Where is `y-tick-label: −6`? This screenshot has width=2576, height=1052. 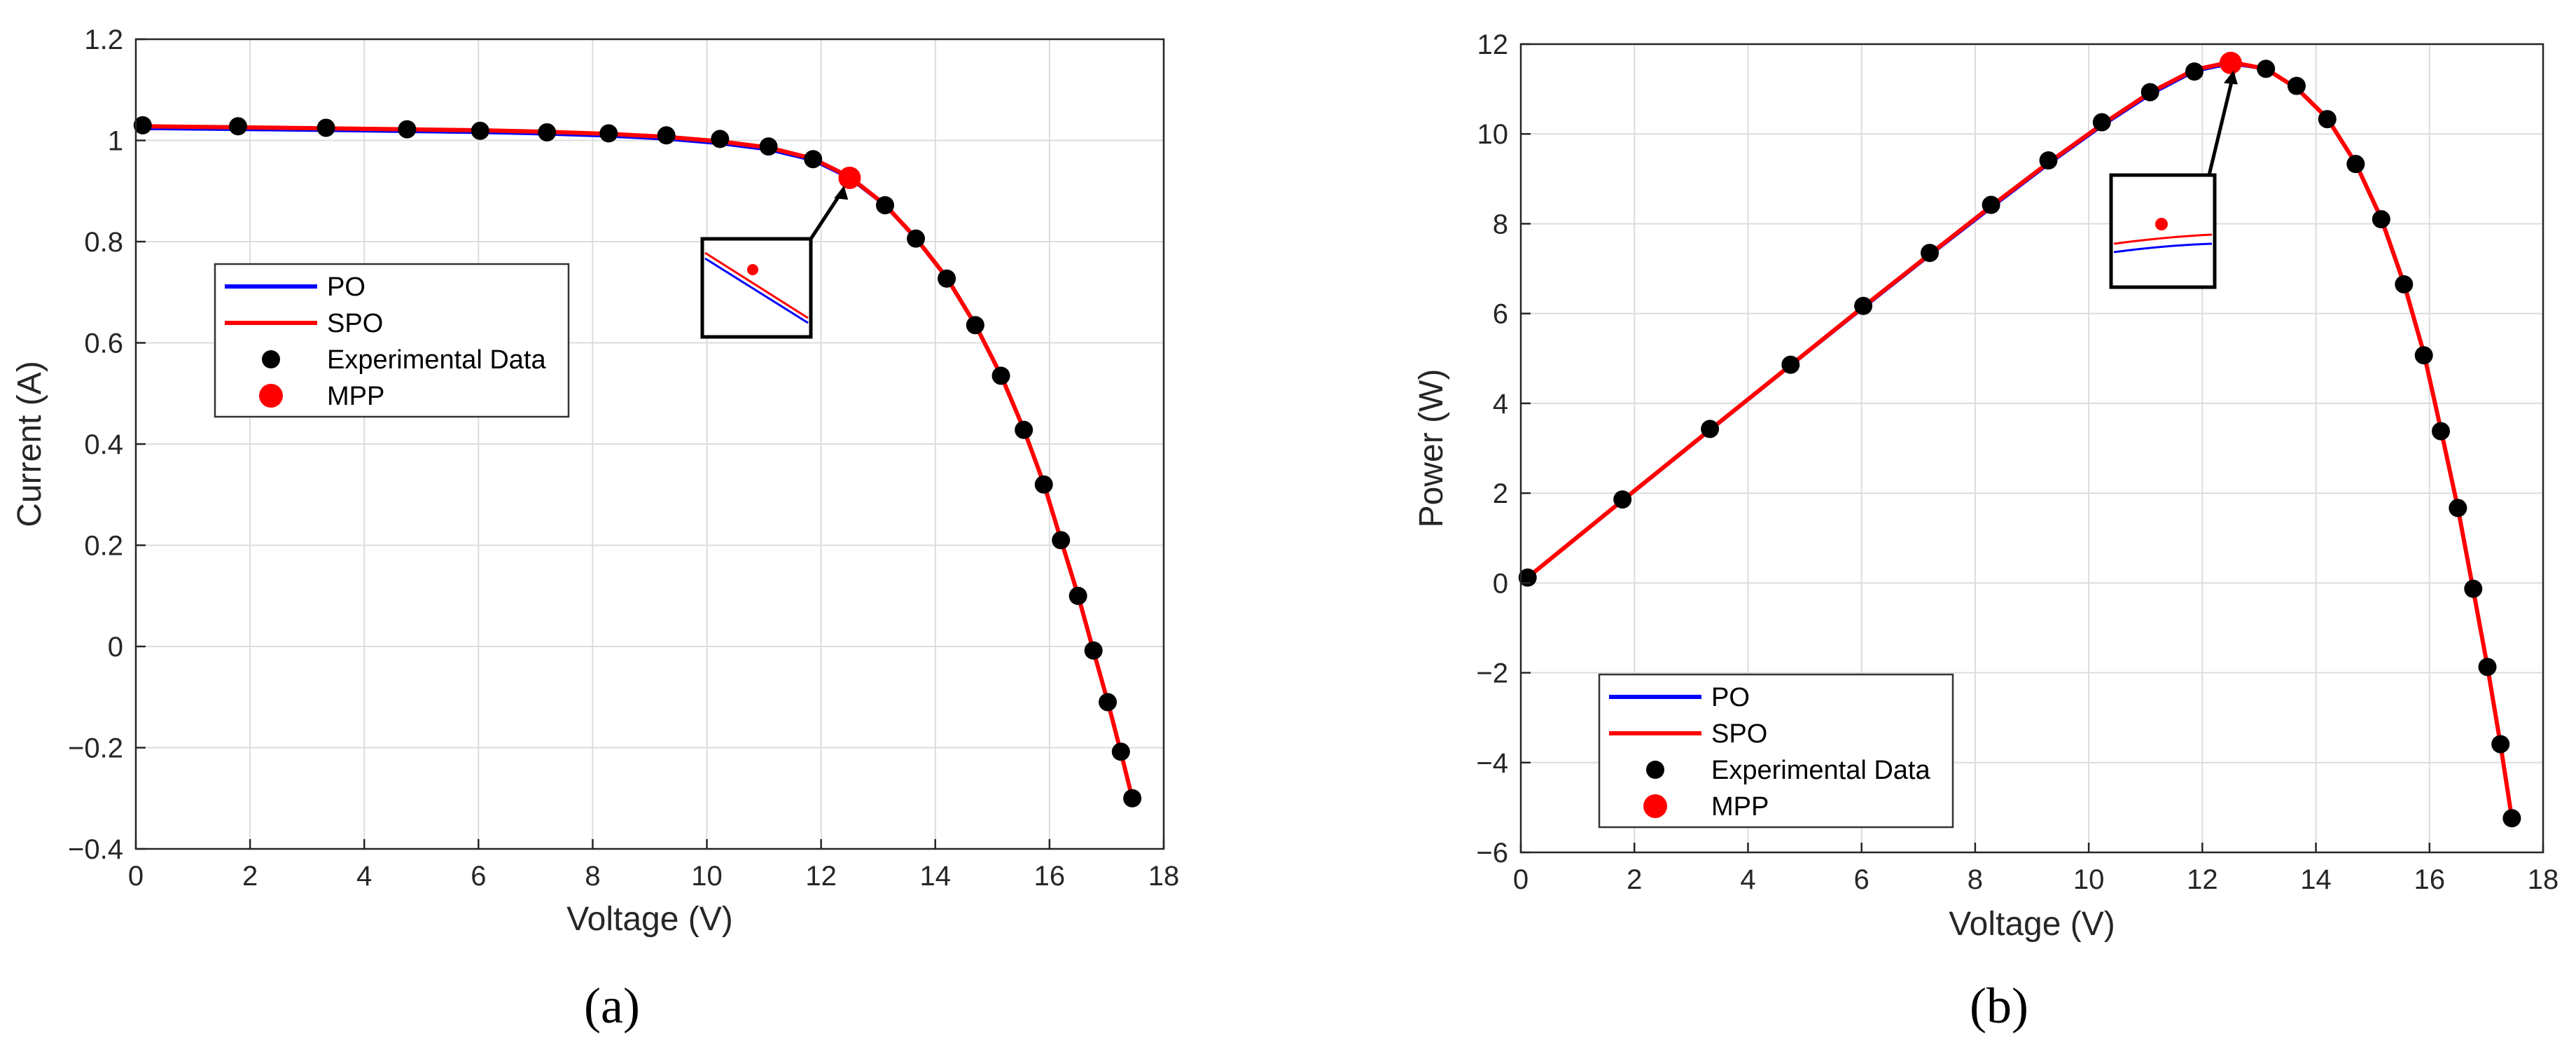
y-tick-label: −6 is located at coordinates (1492, 853).